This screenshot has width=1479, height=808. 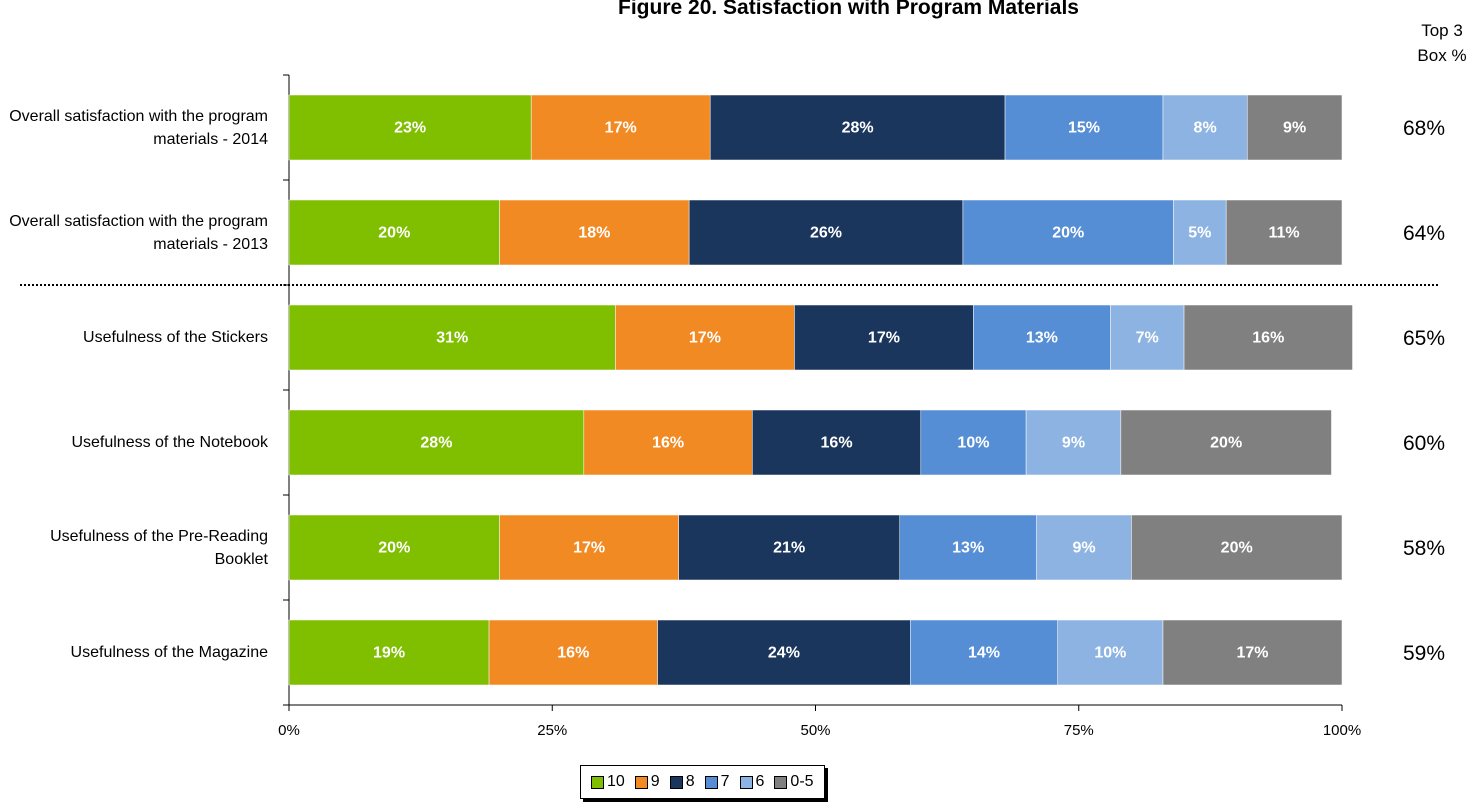 I want to click on data-label: 11%, so click(x=1284, y=233).